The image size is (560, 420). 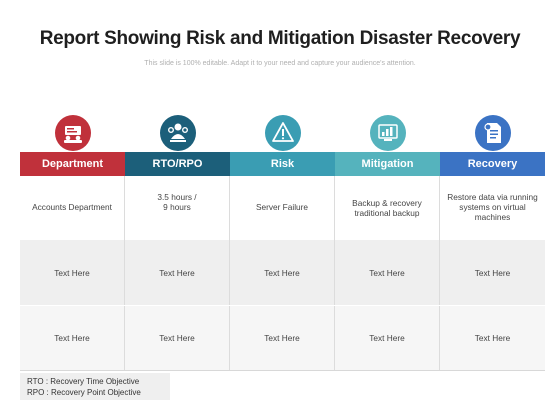 What do you see at coordinates (387, 208) in the screenshot?
I see `table-cell: Backup & recovery traditional backup` at bounding box center [387, 208].